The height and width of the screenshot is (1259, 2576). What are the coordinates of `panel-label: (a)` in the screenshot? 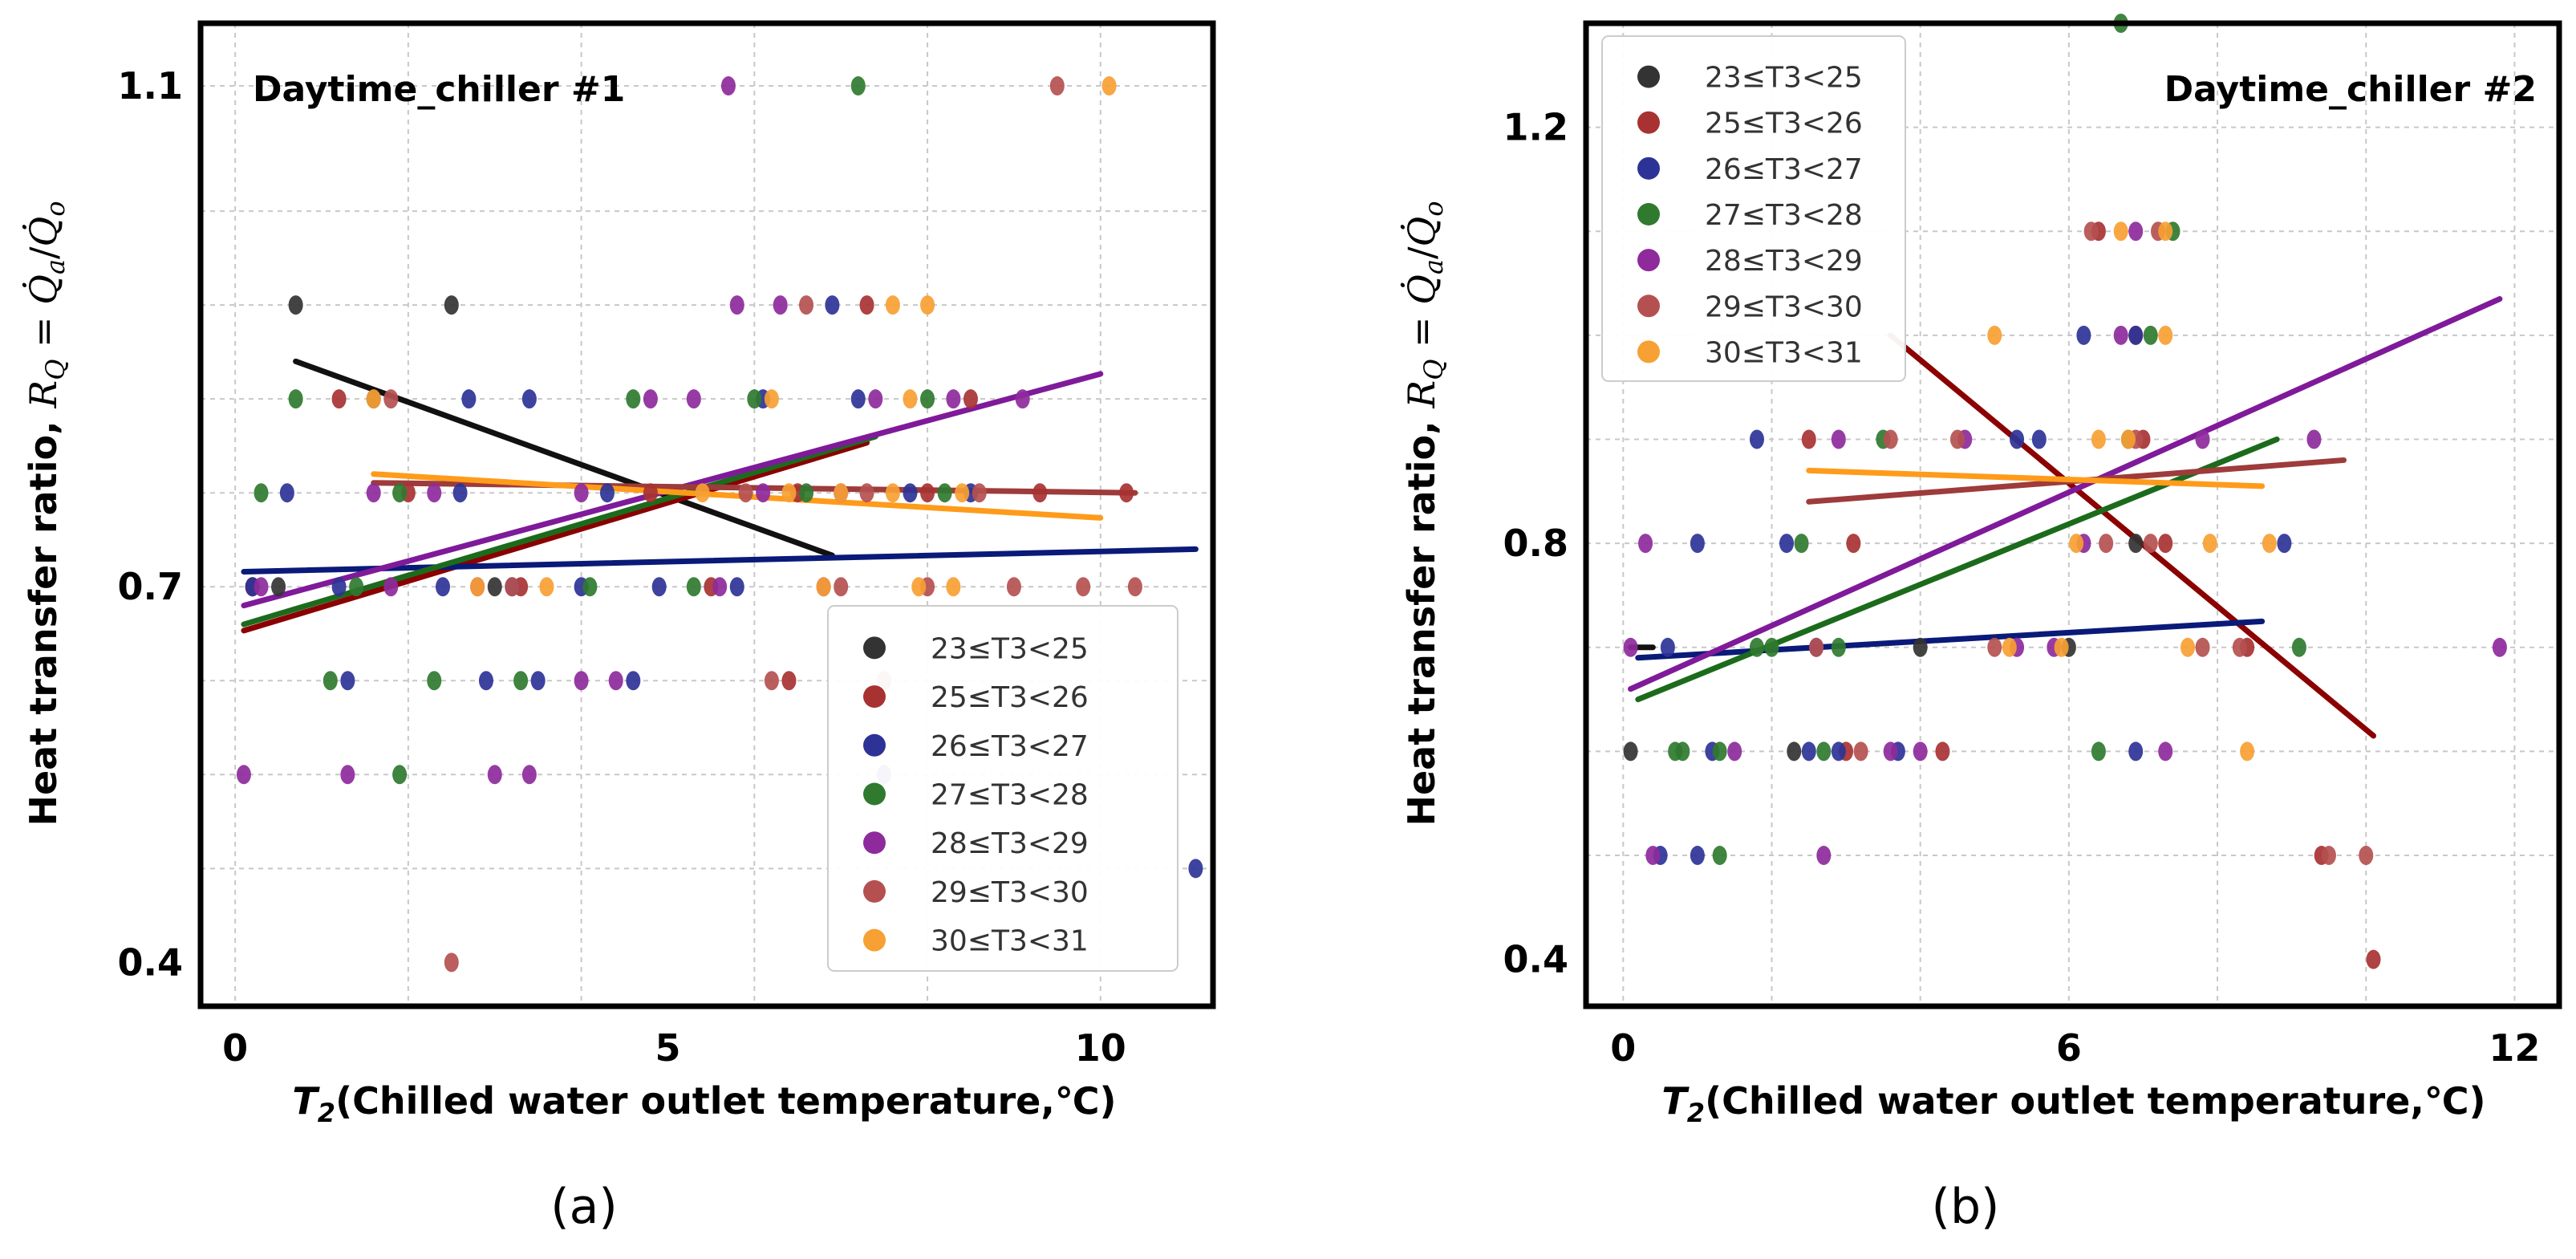 It's located at (584, 1207).